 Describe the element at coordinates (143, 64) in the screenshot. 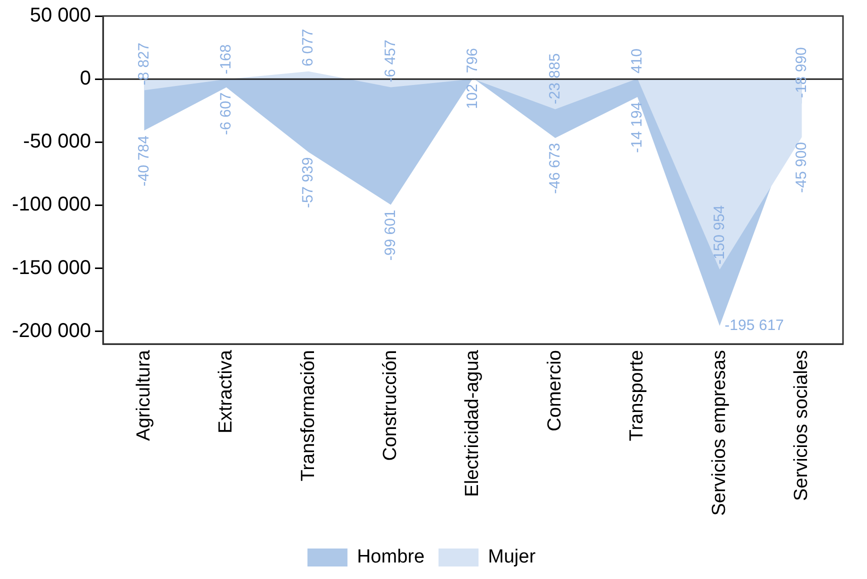

I see `data-label: -8 827` at that location.